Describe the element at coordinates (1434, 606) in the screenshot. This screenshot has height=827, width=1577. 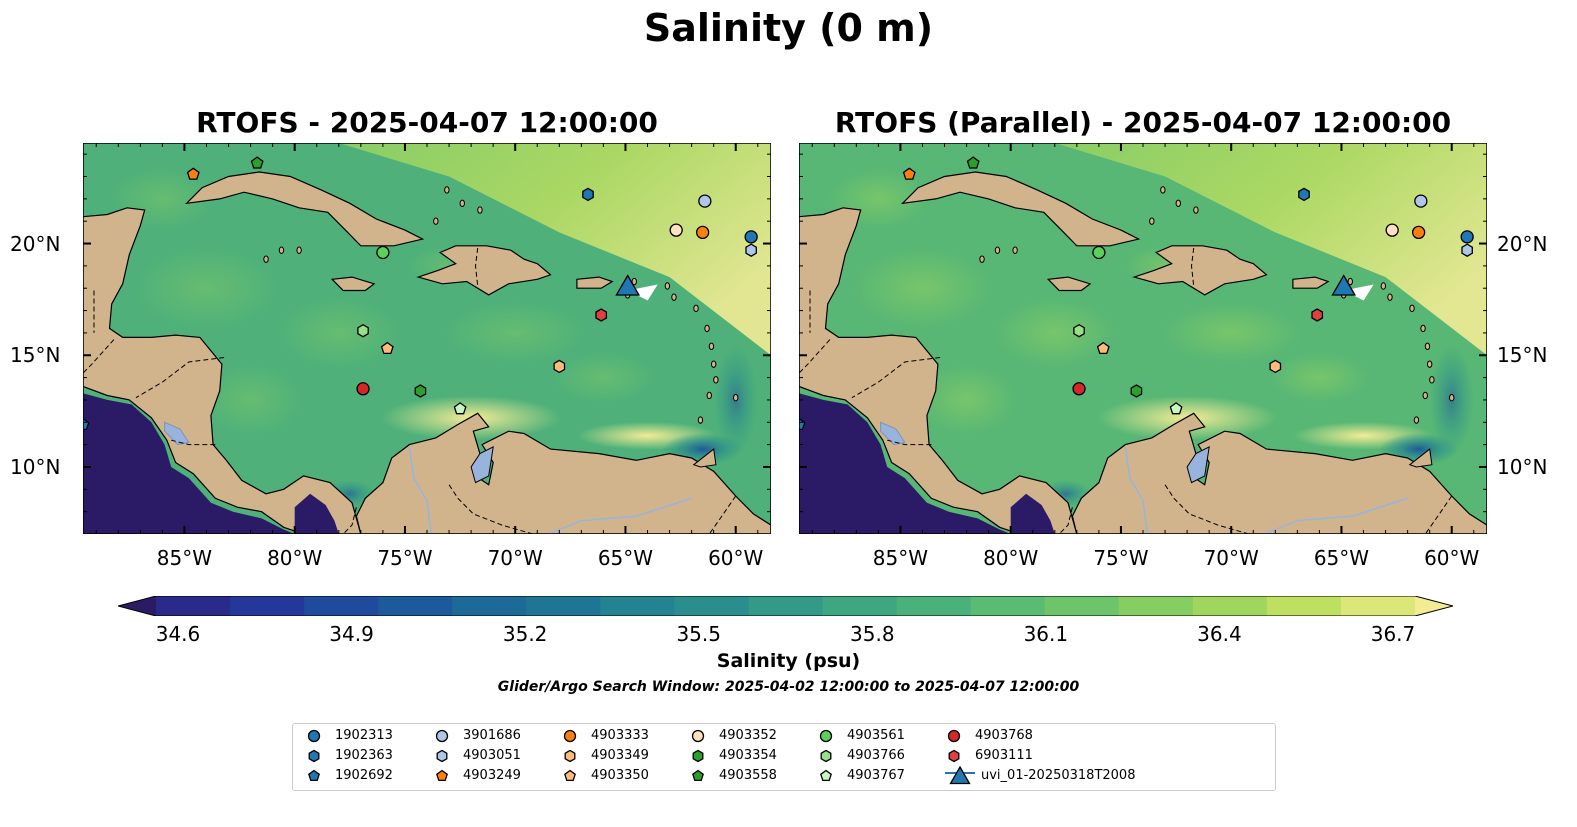
I see `colorbar-extend-max` at that location.